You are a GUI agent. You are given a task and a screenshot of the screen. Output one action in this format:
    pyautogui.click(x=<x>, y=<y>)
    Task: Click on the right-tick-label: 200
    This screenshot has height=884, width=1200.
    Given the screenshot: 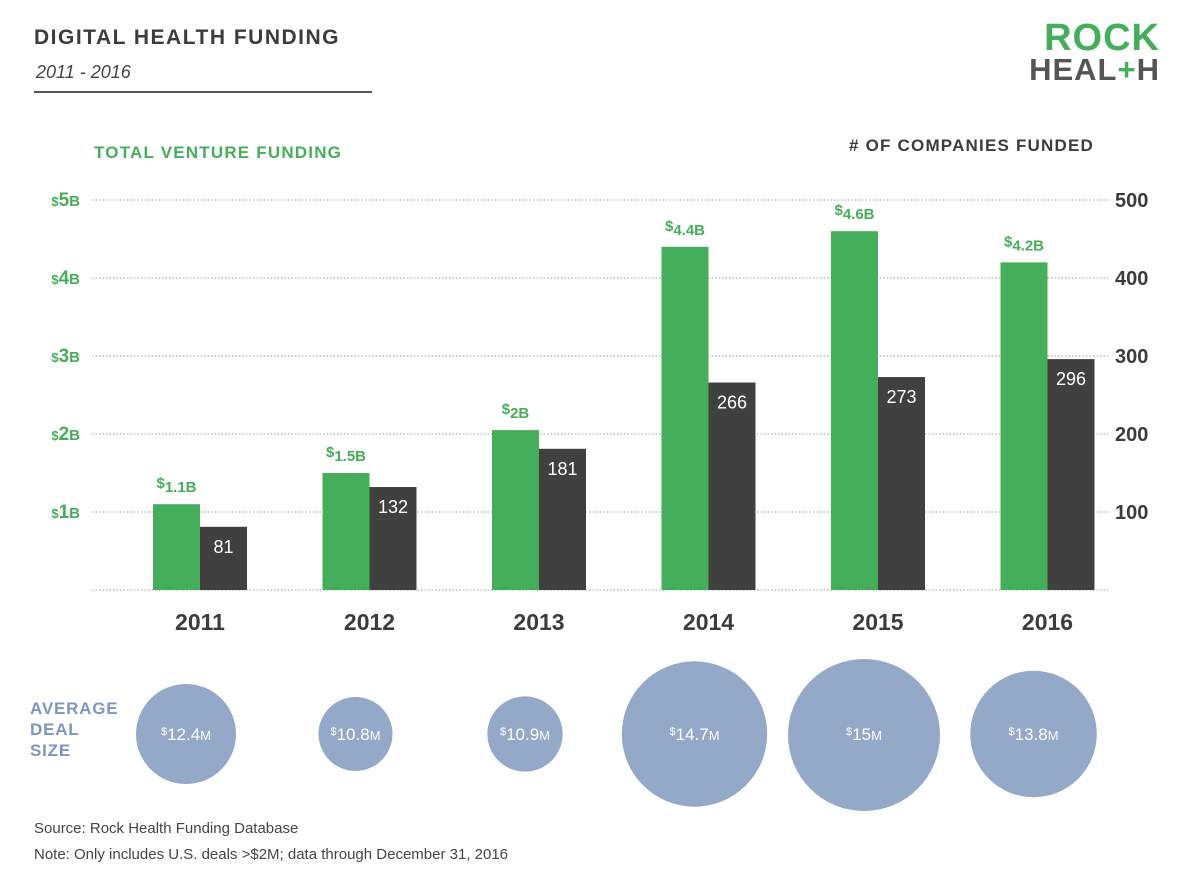 What is the action you would take?
    pyautogui.click(x=1131, y=435)
    